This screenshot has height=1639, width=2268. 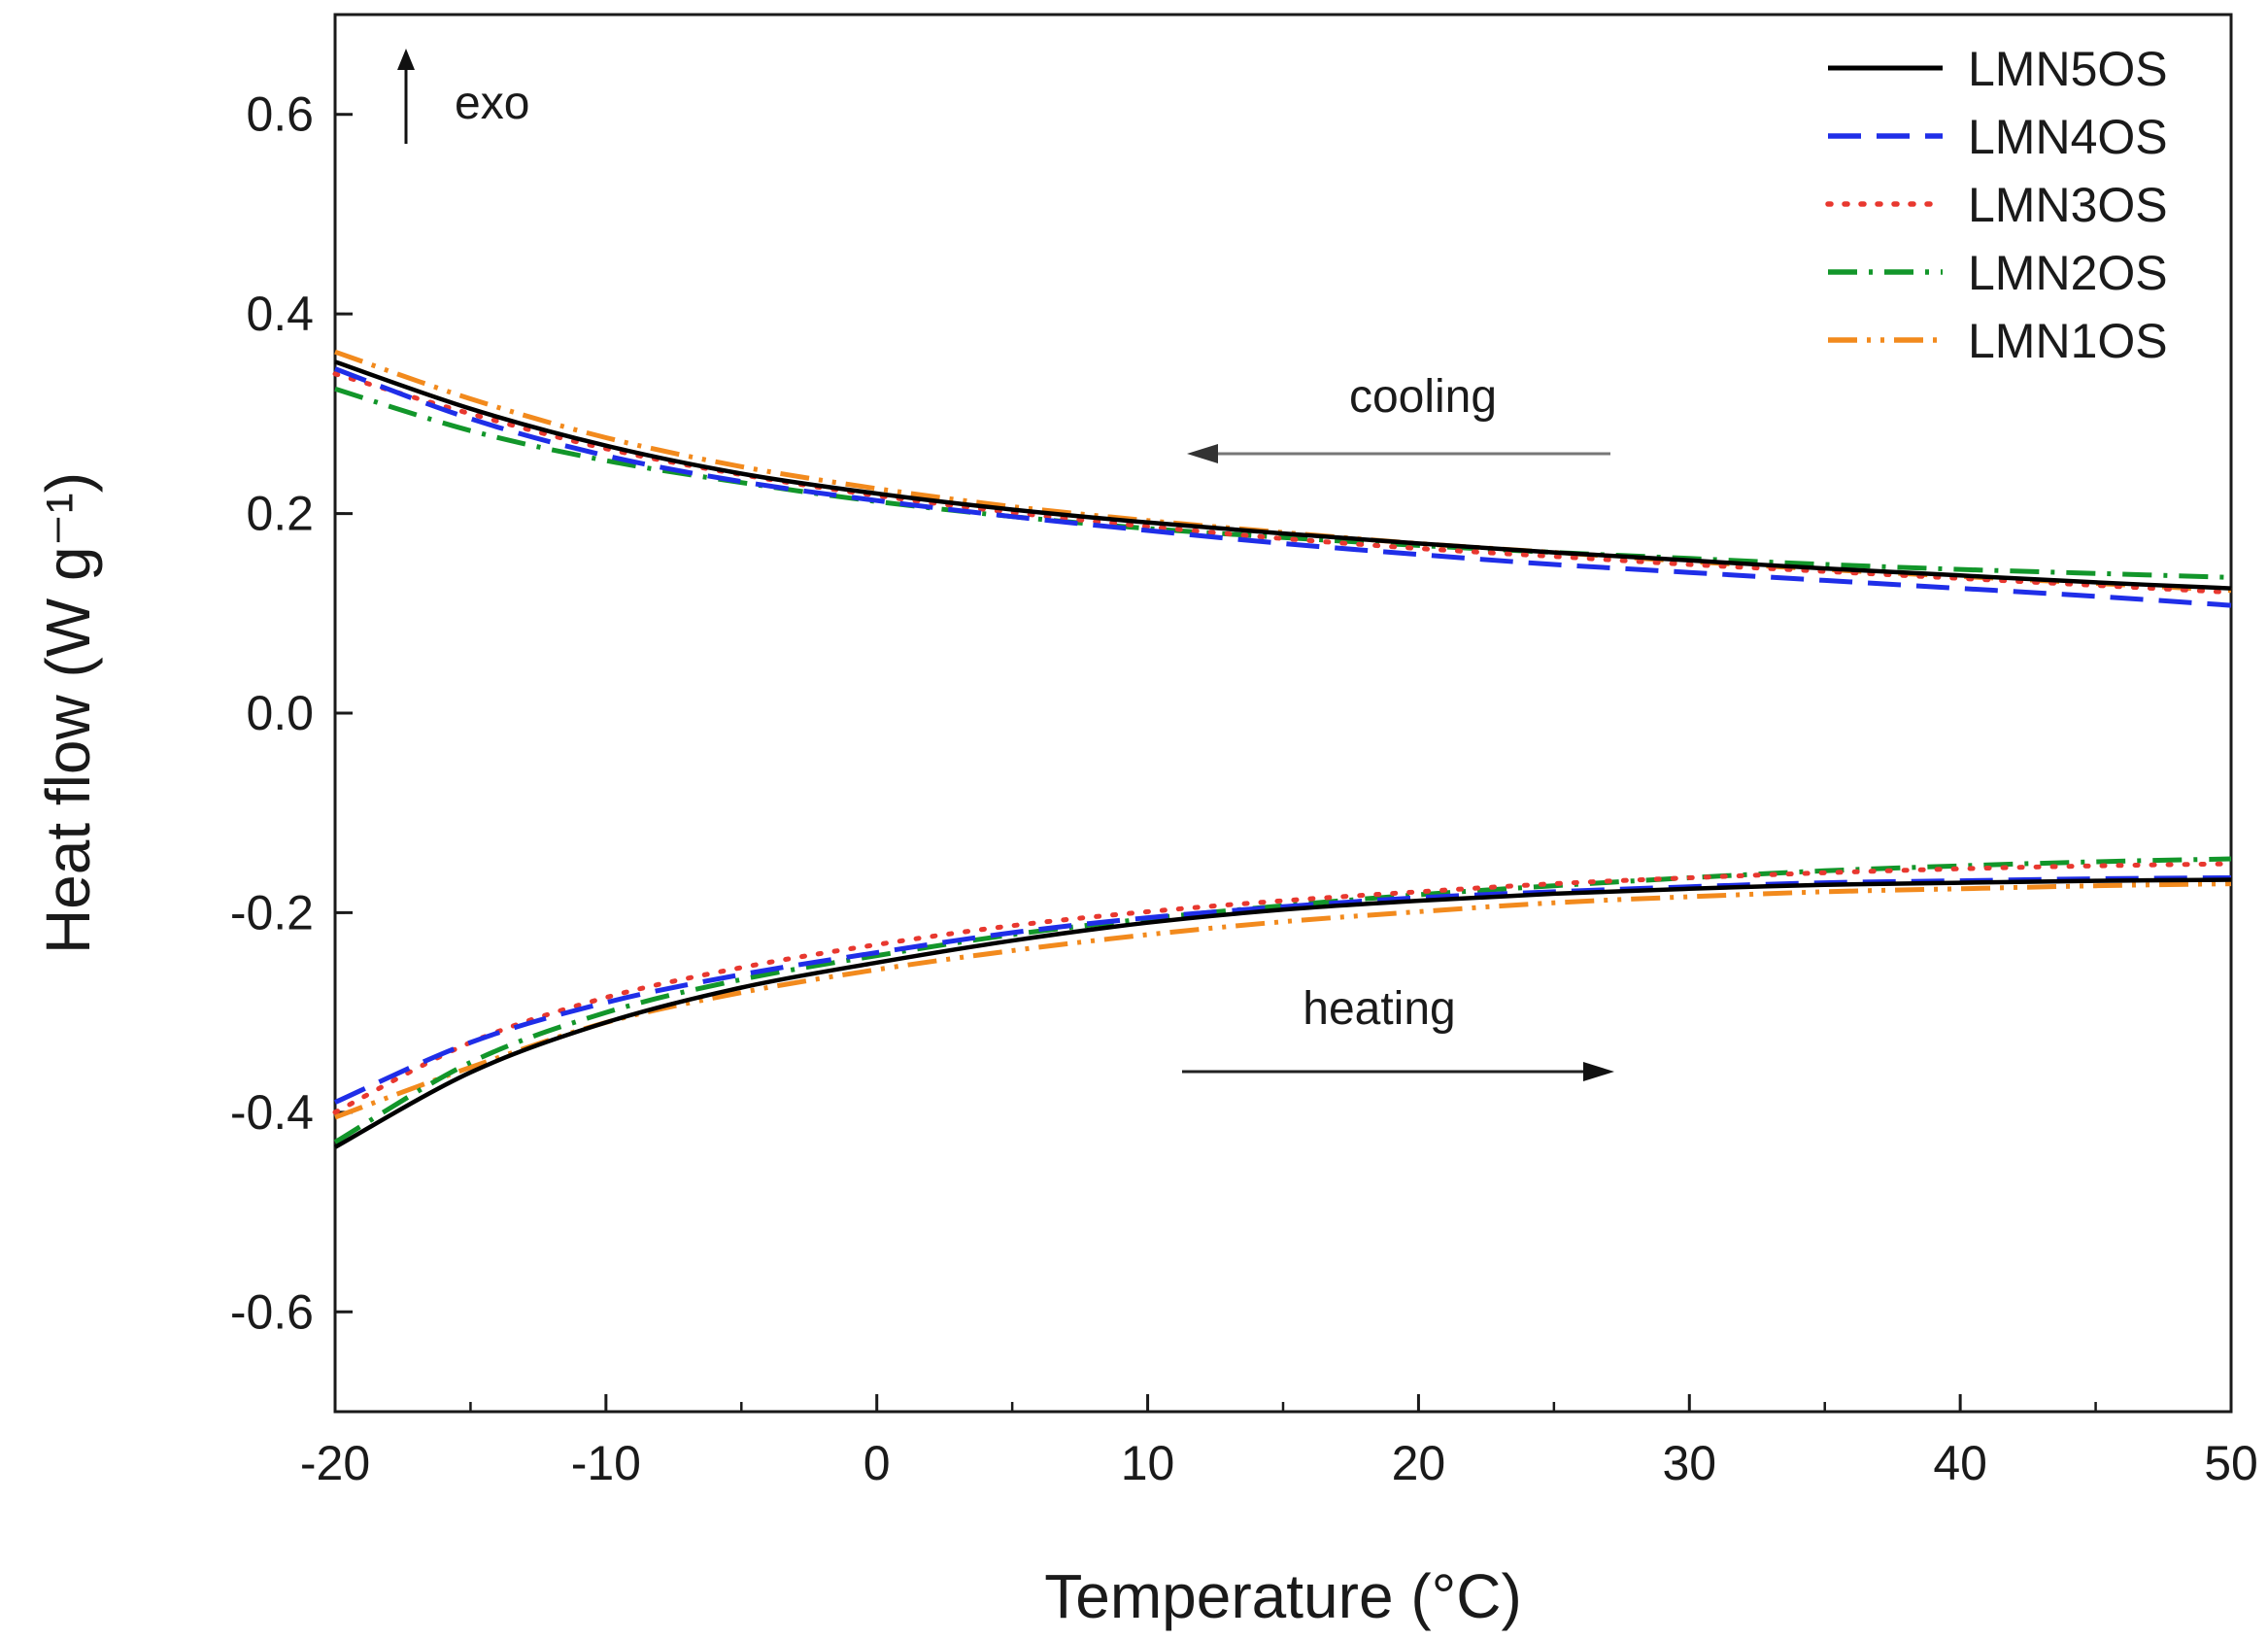 I want to click on x-tick-label: 0, so click(x=877, y=1463).